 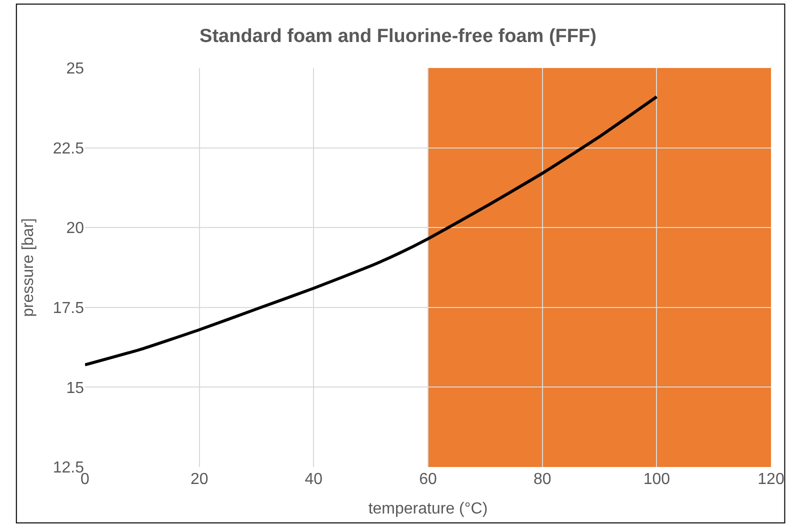 What do you see at coordinates (428, 509) in the screenshot?
I see `x-axis-title: temperature (°C)` at bounding box center [428, 509].